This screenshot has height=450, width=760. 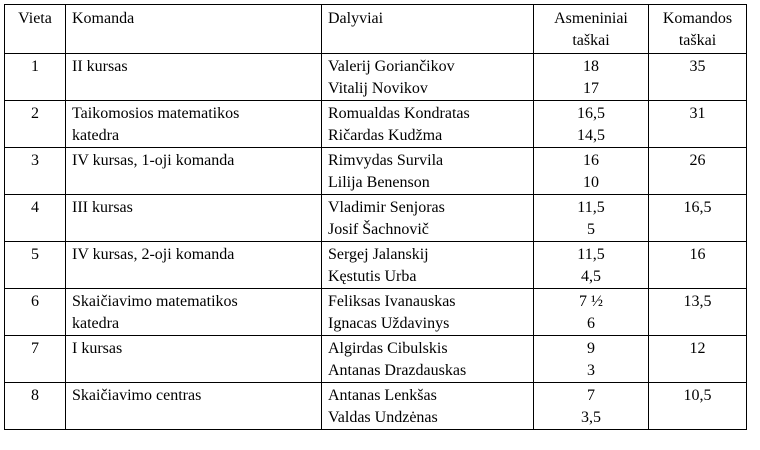 What do you see at coordinates (97, 348) in the screenshot?
I see `team-name-line1: I kursas` at bounding box center [97, 348].